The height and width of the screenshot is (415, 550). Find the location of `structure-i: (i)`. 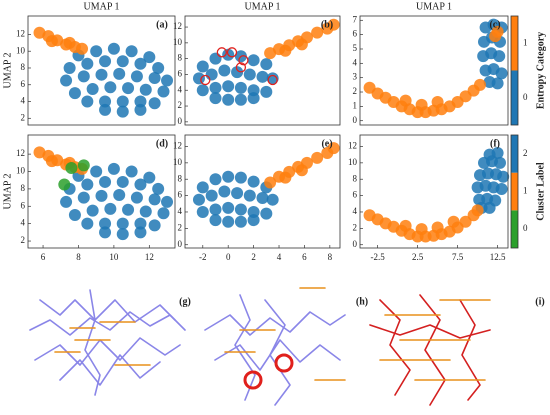

structure-i: (i) is located at coordinates (457, 350).